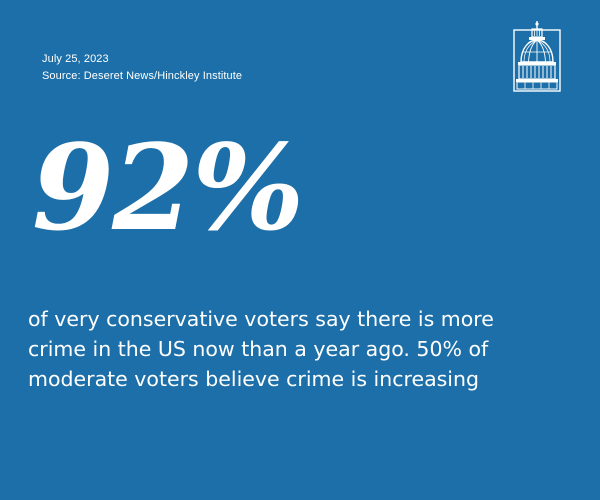 The width and height of the screenshot is (600, 500). What do you see at coordinates (168, 187) in the screenshot?
I see `headline-stat: 92%` at bounding box center [168, 187].